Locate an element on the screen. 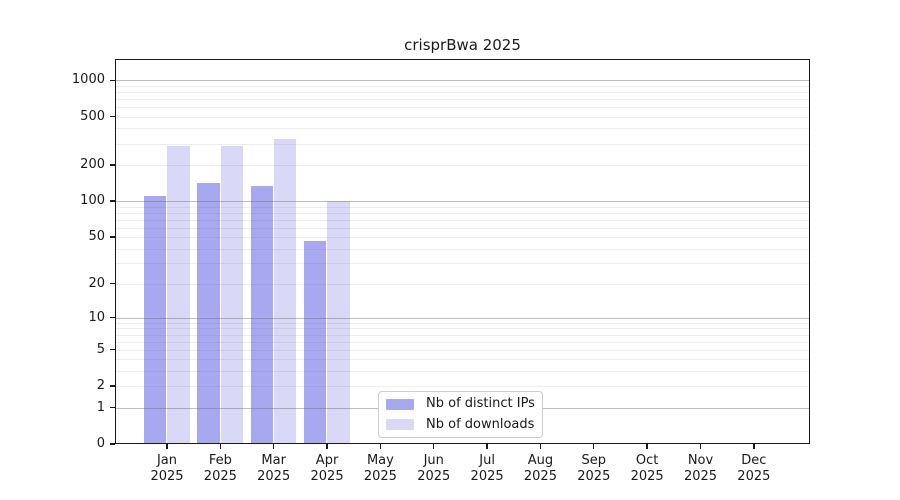 The height and width of the screenshot is (500, 900). legend-item-downloads: Nb of downloads is located at coordinates (460, 425).